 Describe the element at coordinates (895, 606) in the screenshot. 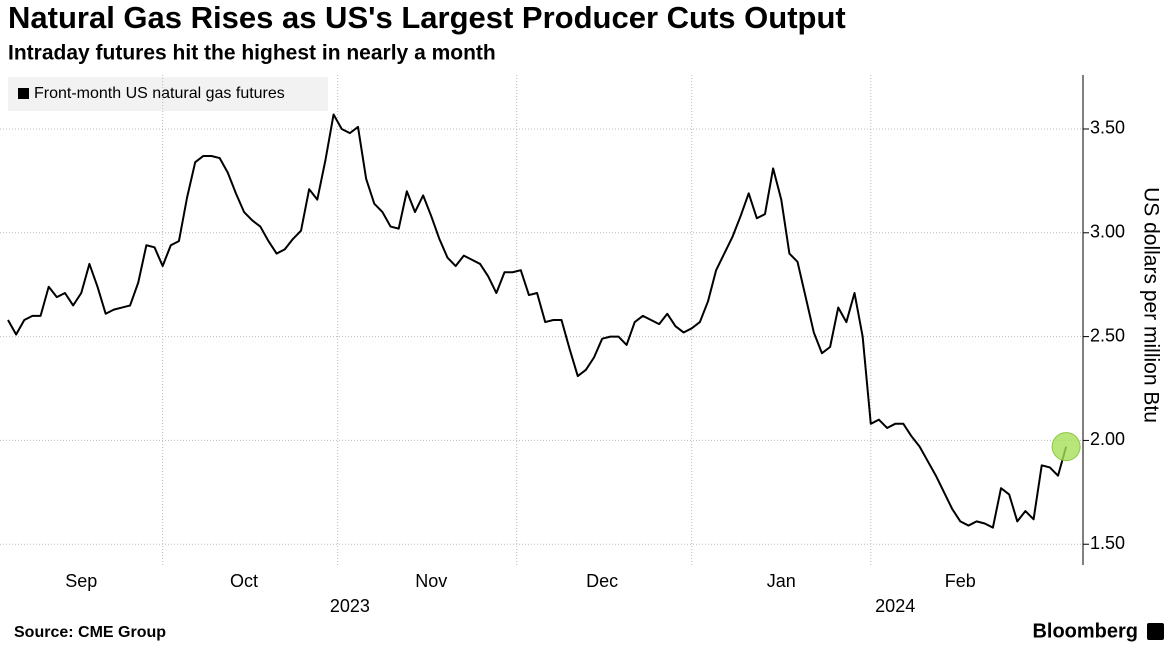

I see `x-year-label: 2024` at that location.